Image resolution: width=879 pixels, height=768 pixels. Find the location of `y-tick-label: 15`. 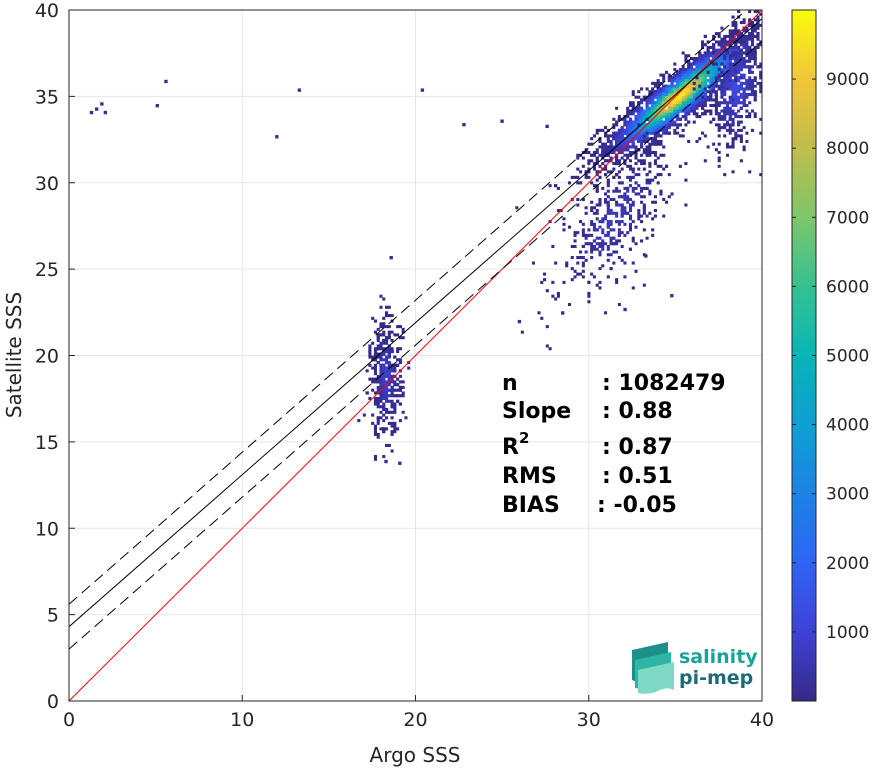

y-tick-label: 15 is located at coordinates (47, 443).